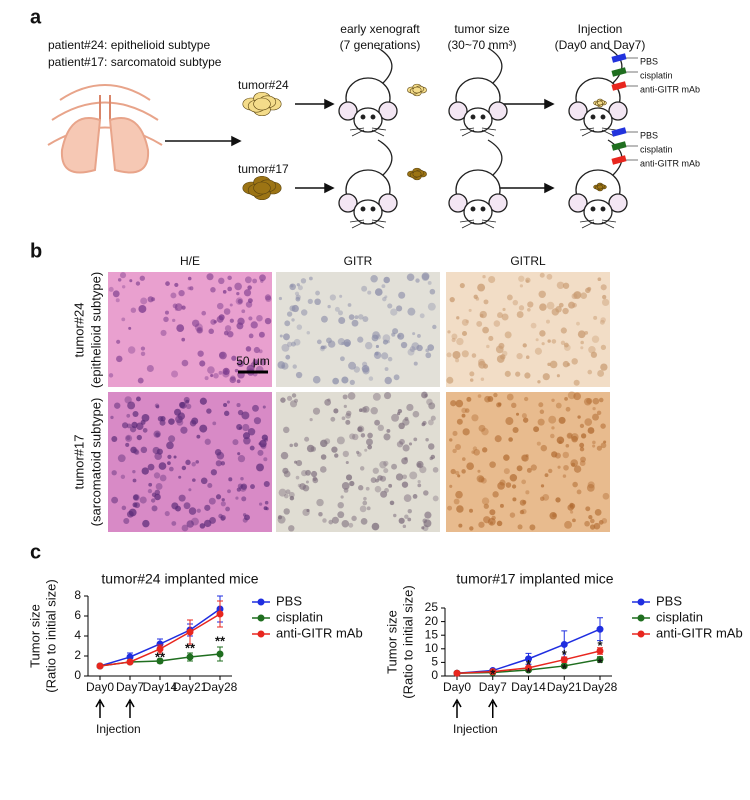 The image size is (750, 800). I want to click on significance-mark: **, so click(220, 640).